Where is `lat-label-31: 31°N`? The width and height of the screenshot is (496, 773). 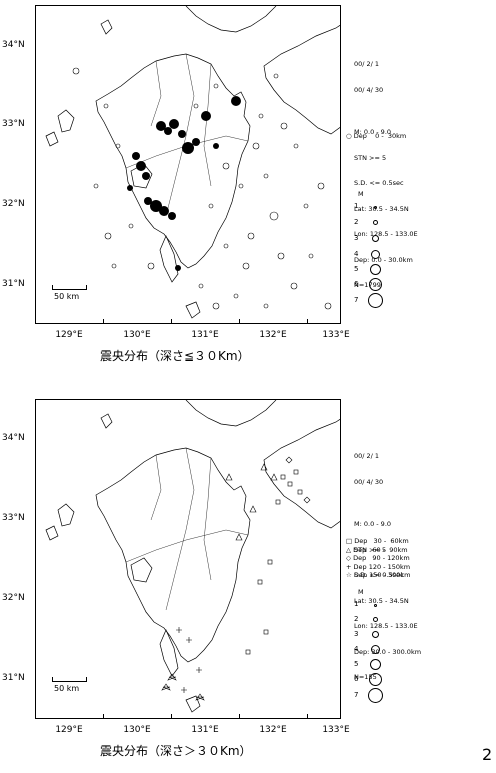 lat-label-31: 31°N is located at coordinates (13, 678).